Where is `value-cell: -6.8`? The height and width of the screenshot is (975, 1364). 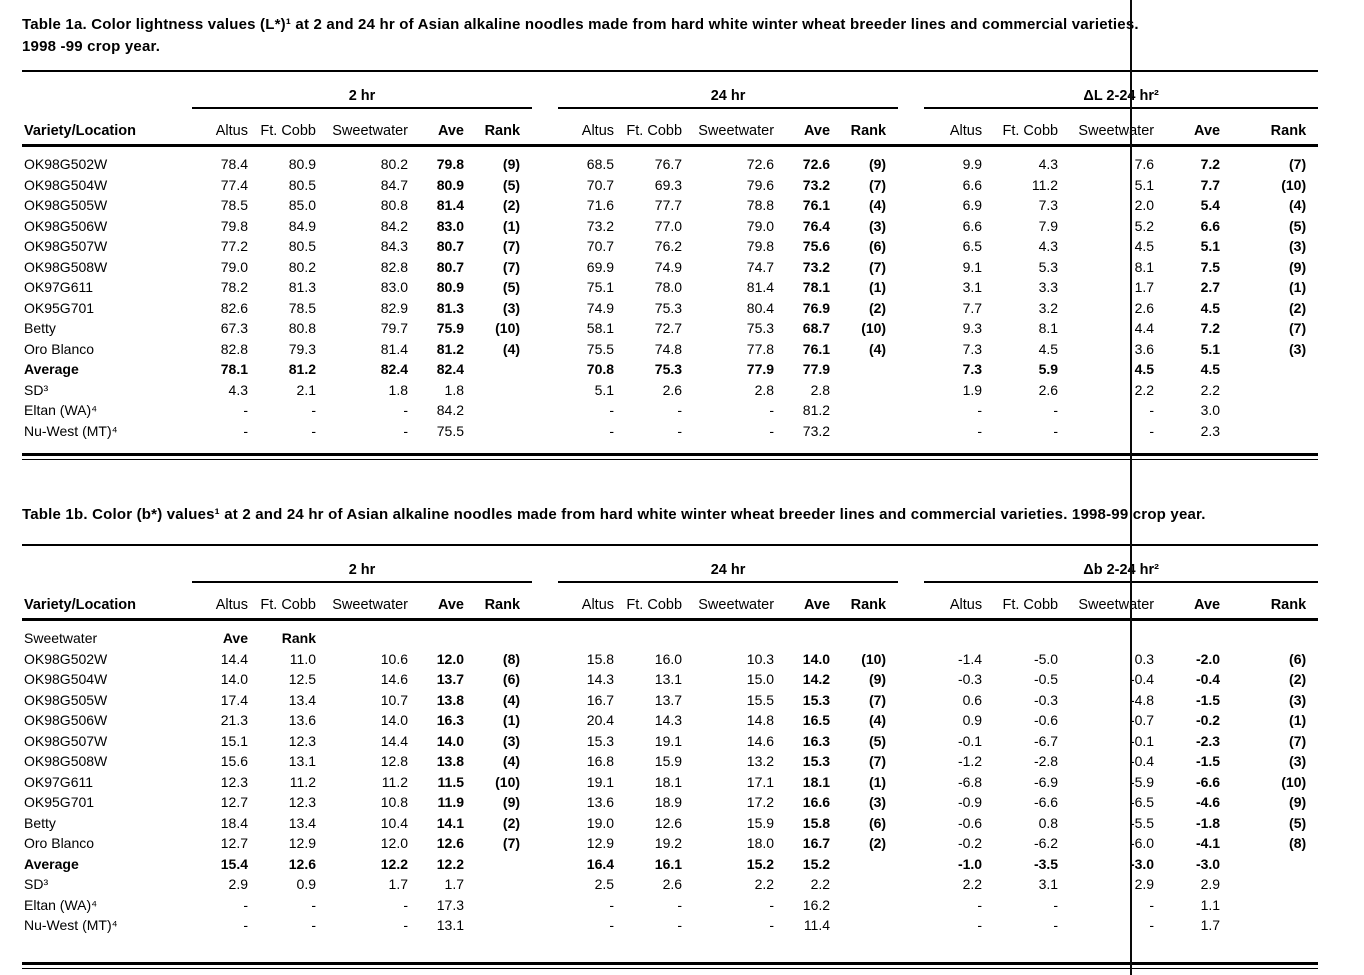
value-cell: -6.8 is located at coordinates (970, 781).